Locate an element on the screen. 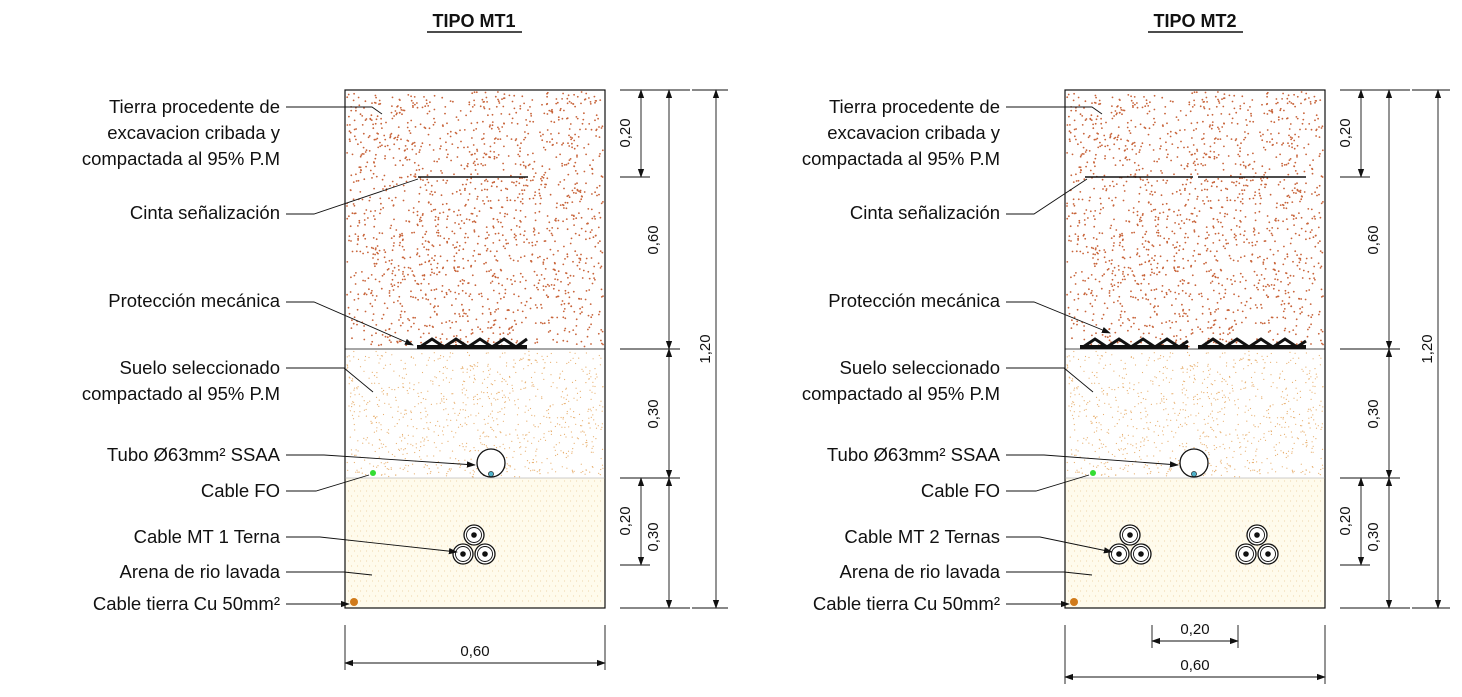  label-cable-mt: Cable MT 2 Ternas is located at coordinates (922, 536).